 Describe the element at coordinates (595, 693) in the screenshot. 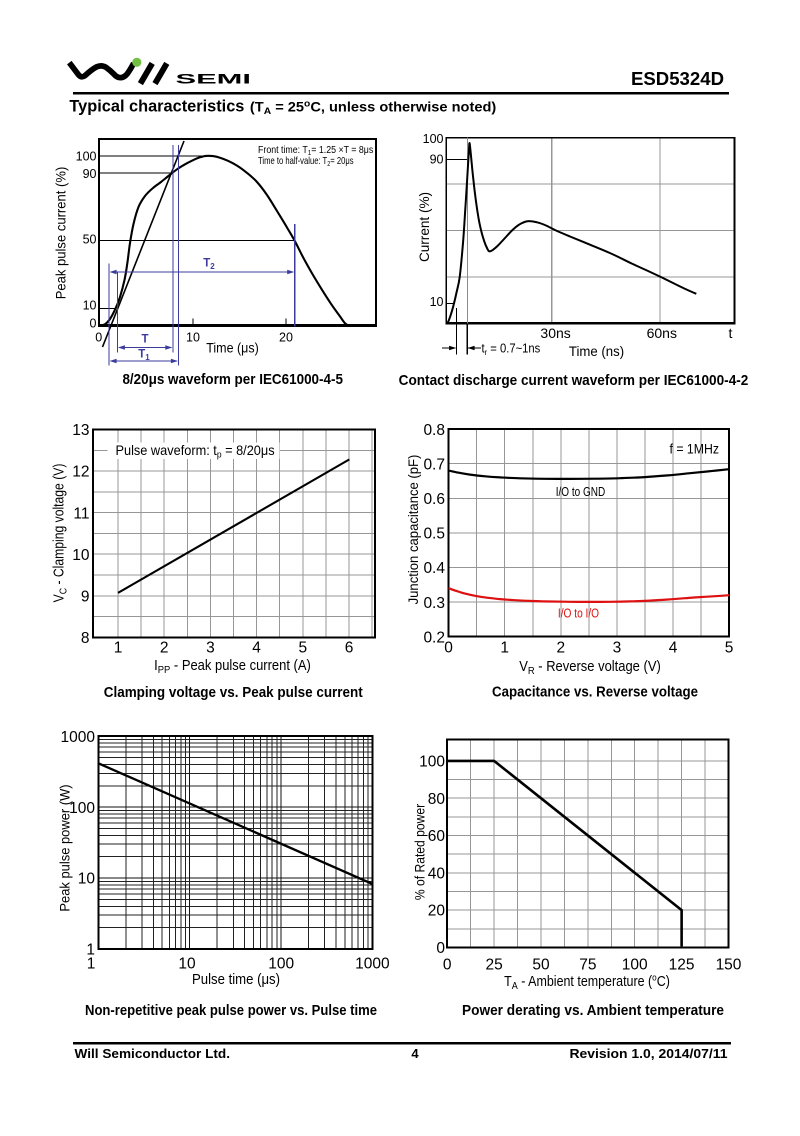

I see `svg-text:Capacitance vs. Reverse voltag: Capacitance vs. Reverse voltage` at that location.